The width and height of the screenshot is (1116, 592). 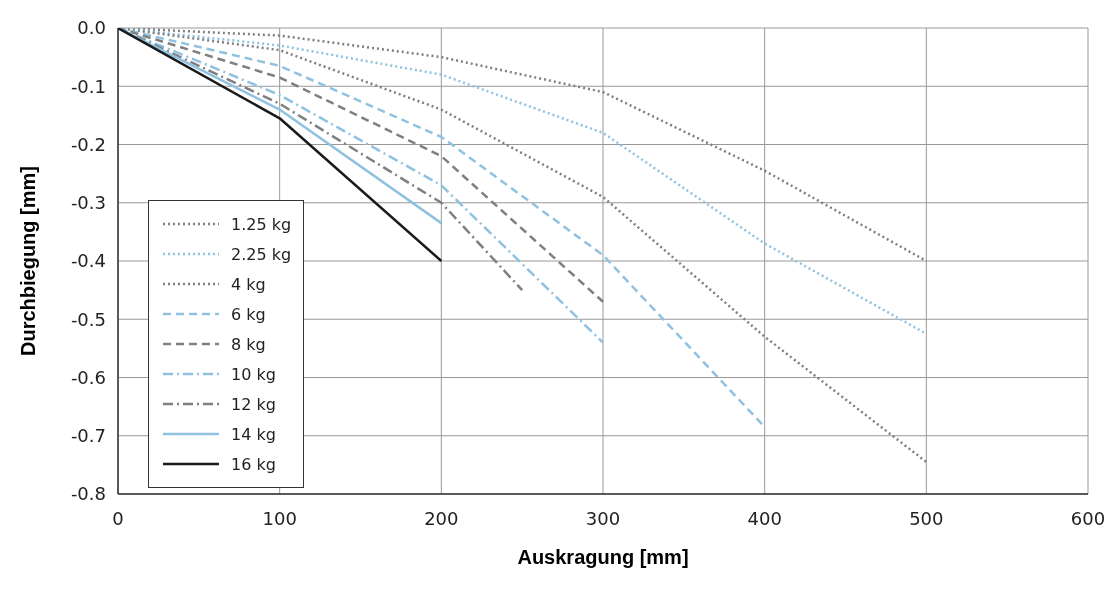 What do you see at coordinates (253, 434) in the screenshot?
I see `legend-label: 14 kg` at bounding box center [253, 434].